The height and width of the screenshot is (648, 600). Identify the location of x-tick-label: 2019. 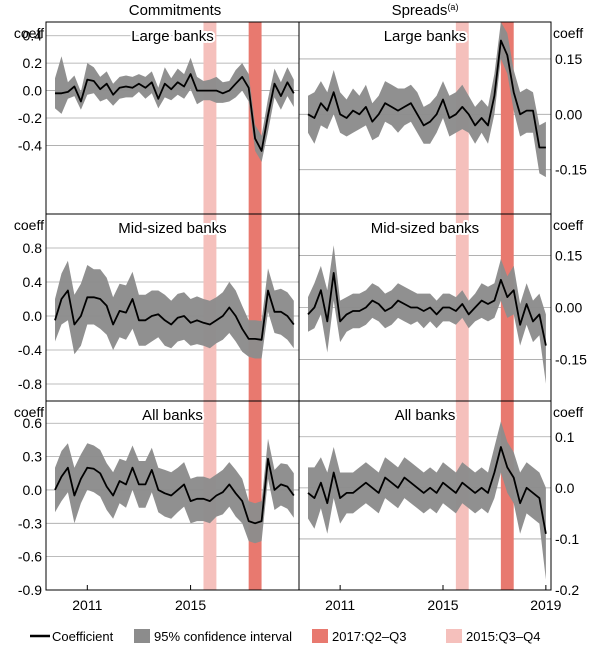
(545, 605).